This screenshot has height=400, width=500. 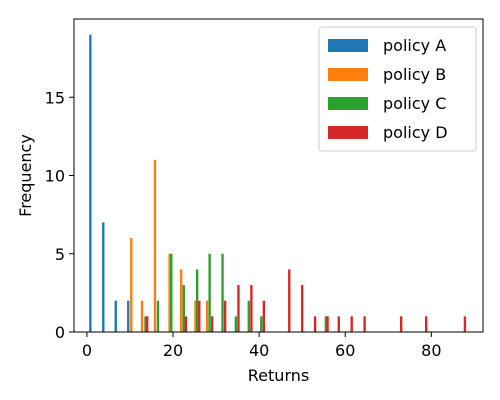 I want to click on y-axis: 0 5 10 15, so click(x=59, y=215).